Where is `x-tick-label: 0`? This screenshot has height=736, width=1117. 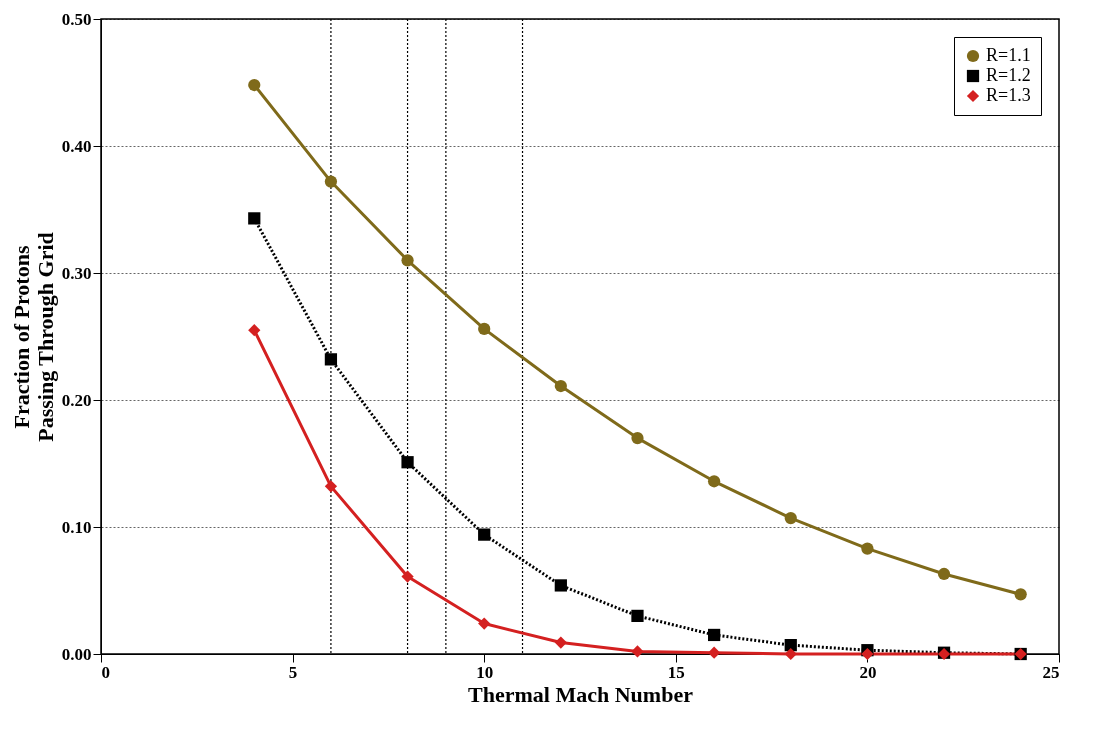 x-tick-label: 0 is located at coordinates (105, 672).